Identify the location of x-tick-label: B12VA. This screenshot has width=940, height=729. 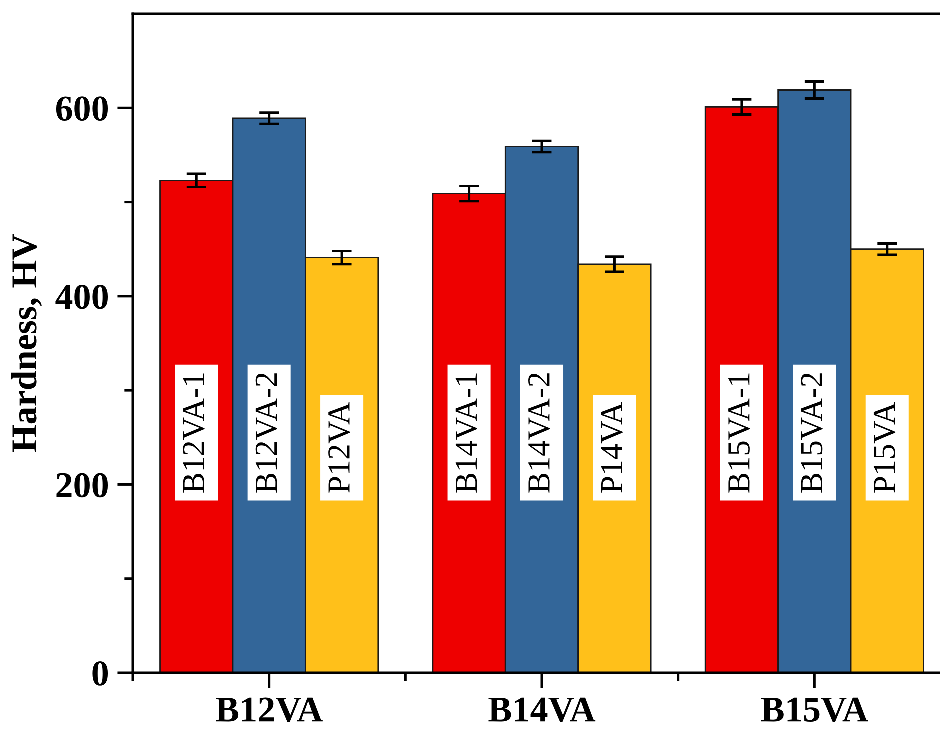
(269, 710).